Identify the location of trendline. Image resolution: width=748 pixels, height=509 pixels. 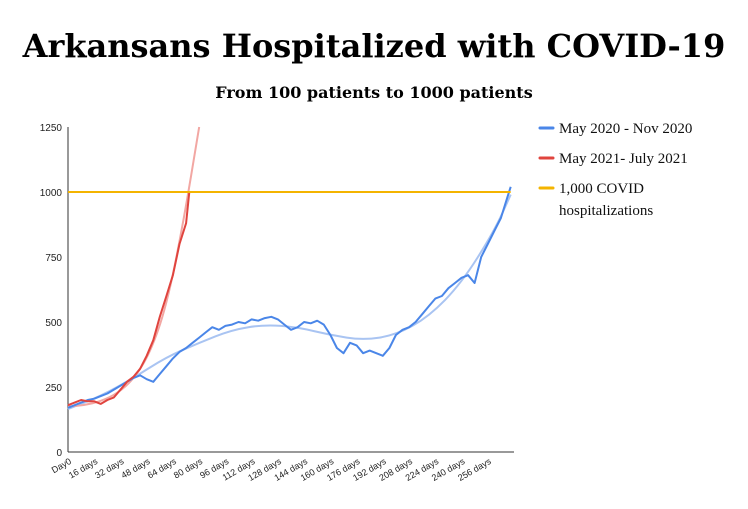
(134, 267).